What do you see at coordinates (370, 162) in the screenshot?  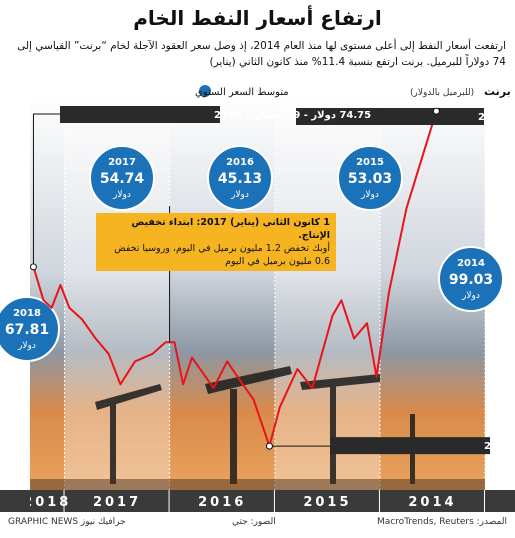 I see `bubble-year: 2015` at bounding box center [370, 162].